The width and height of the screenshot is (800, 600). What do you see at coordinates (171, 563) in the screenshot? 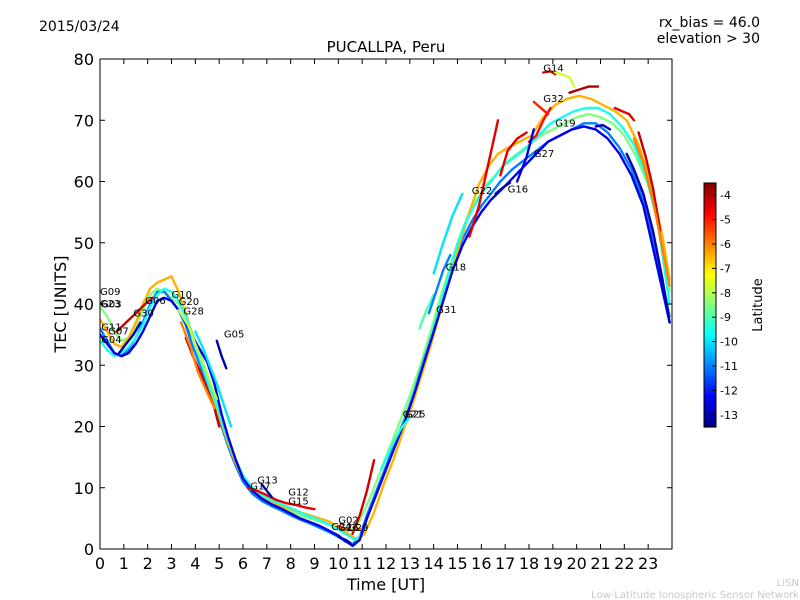
I see `x-tick-label: 3` at bounding box center [171, 563].